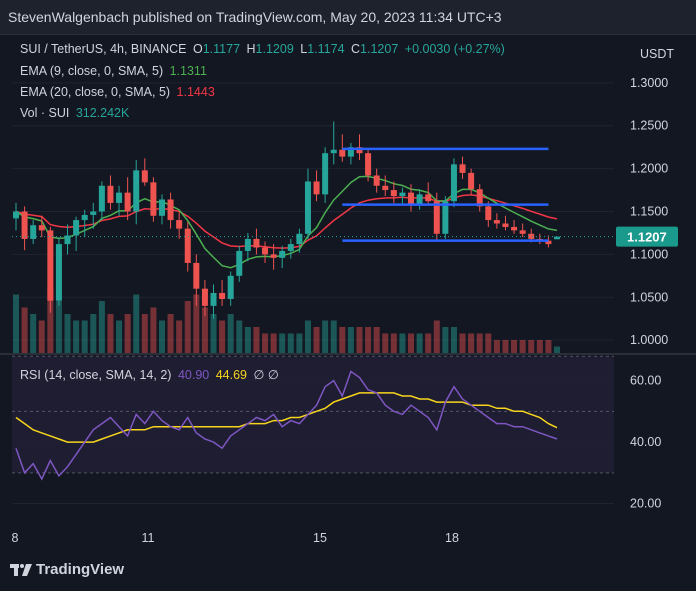  Describe the element at coordinates (96, 375) in the screenshot. I see `rsi-label: RSI (14, close, SMA, 14, 2)` at that location.